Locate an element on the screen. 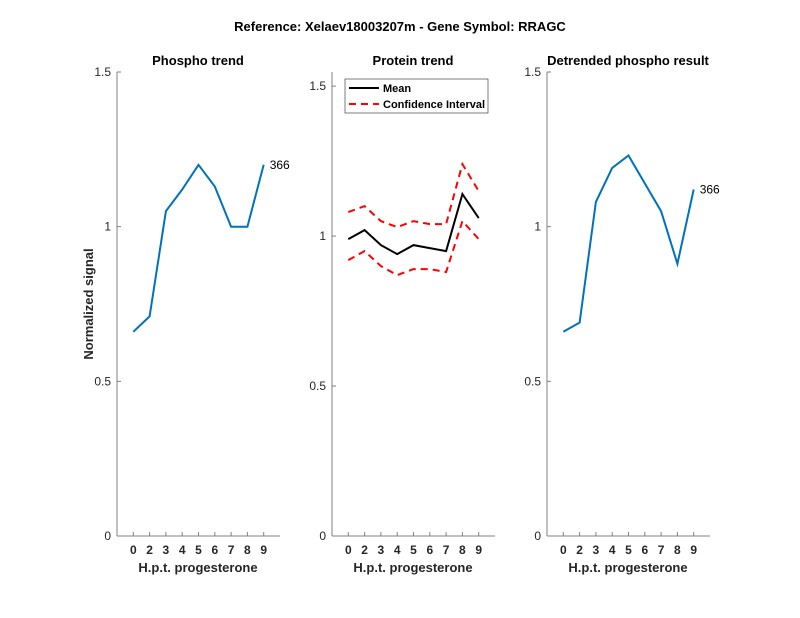  panel-title: Protein trend is located at coordinates (413, 60).